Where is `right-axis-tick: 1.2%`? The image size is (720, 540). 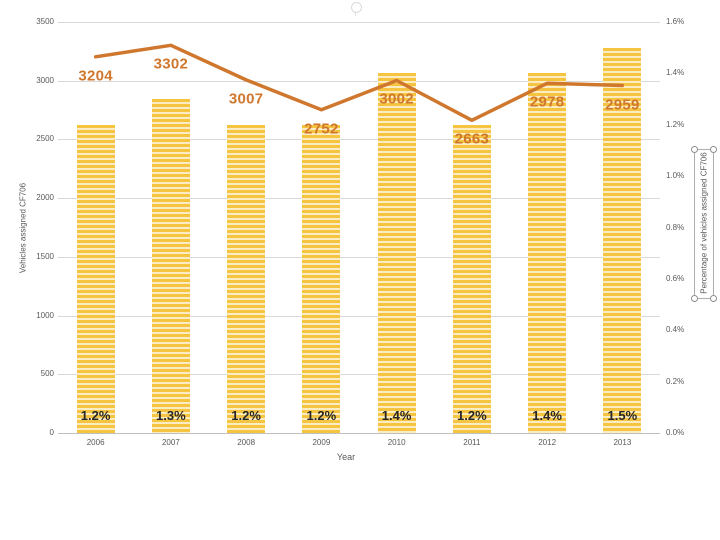
right-axis-tick: 1.2% is located at coordinates (675, 124).